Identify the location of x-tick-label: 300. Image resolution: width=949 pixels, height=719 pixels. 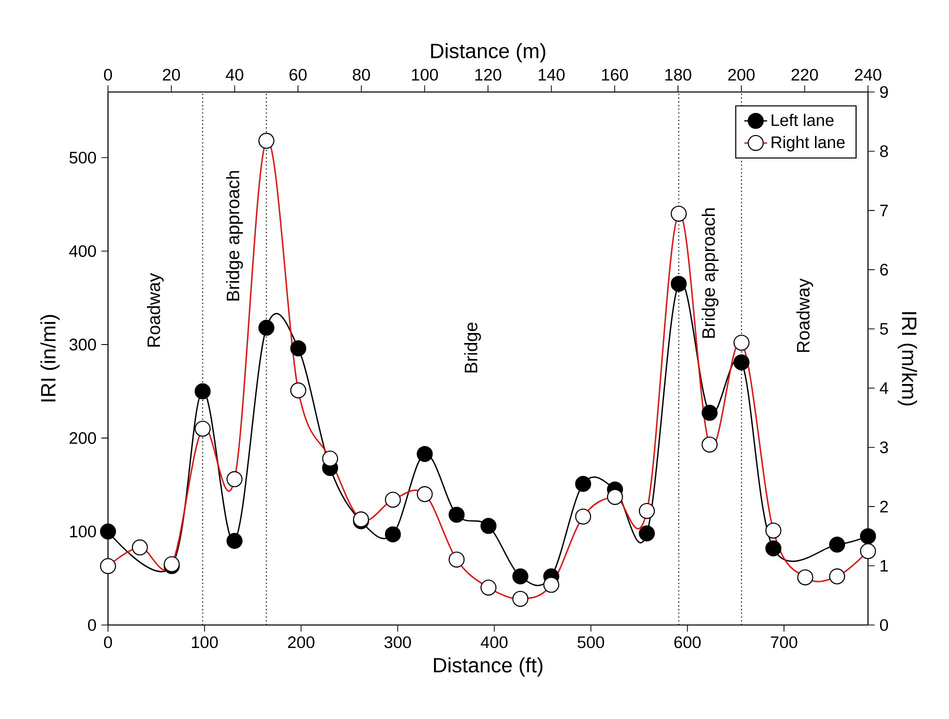
(397, 642).